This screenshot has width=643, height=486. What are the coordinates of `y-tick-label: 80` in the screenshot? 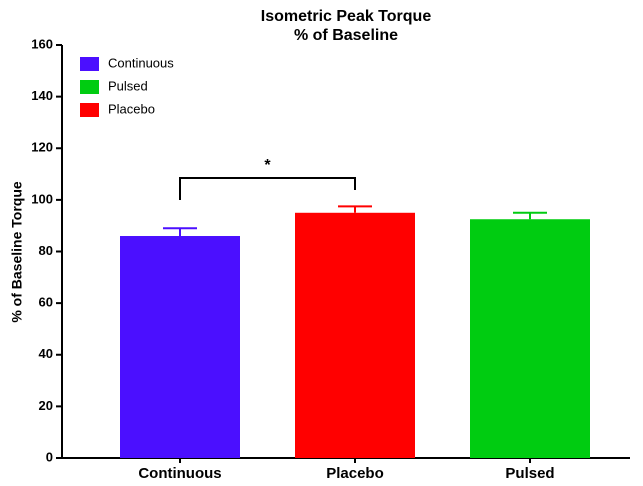 It's located at (46, 250).